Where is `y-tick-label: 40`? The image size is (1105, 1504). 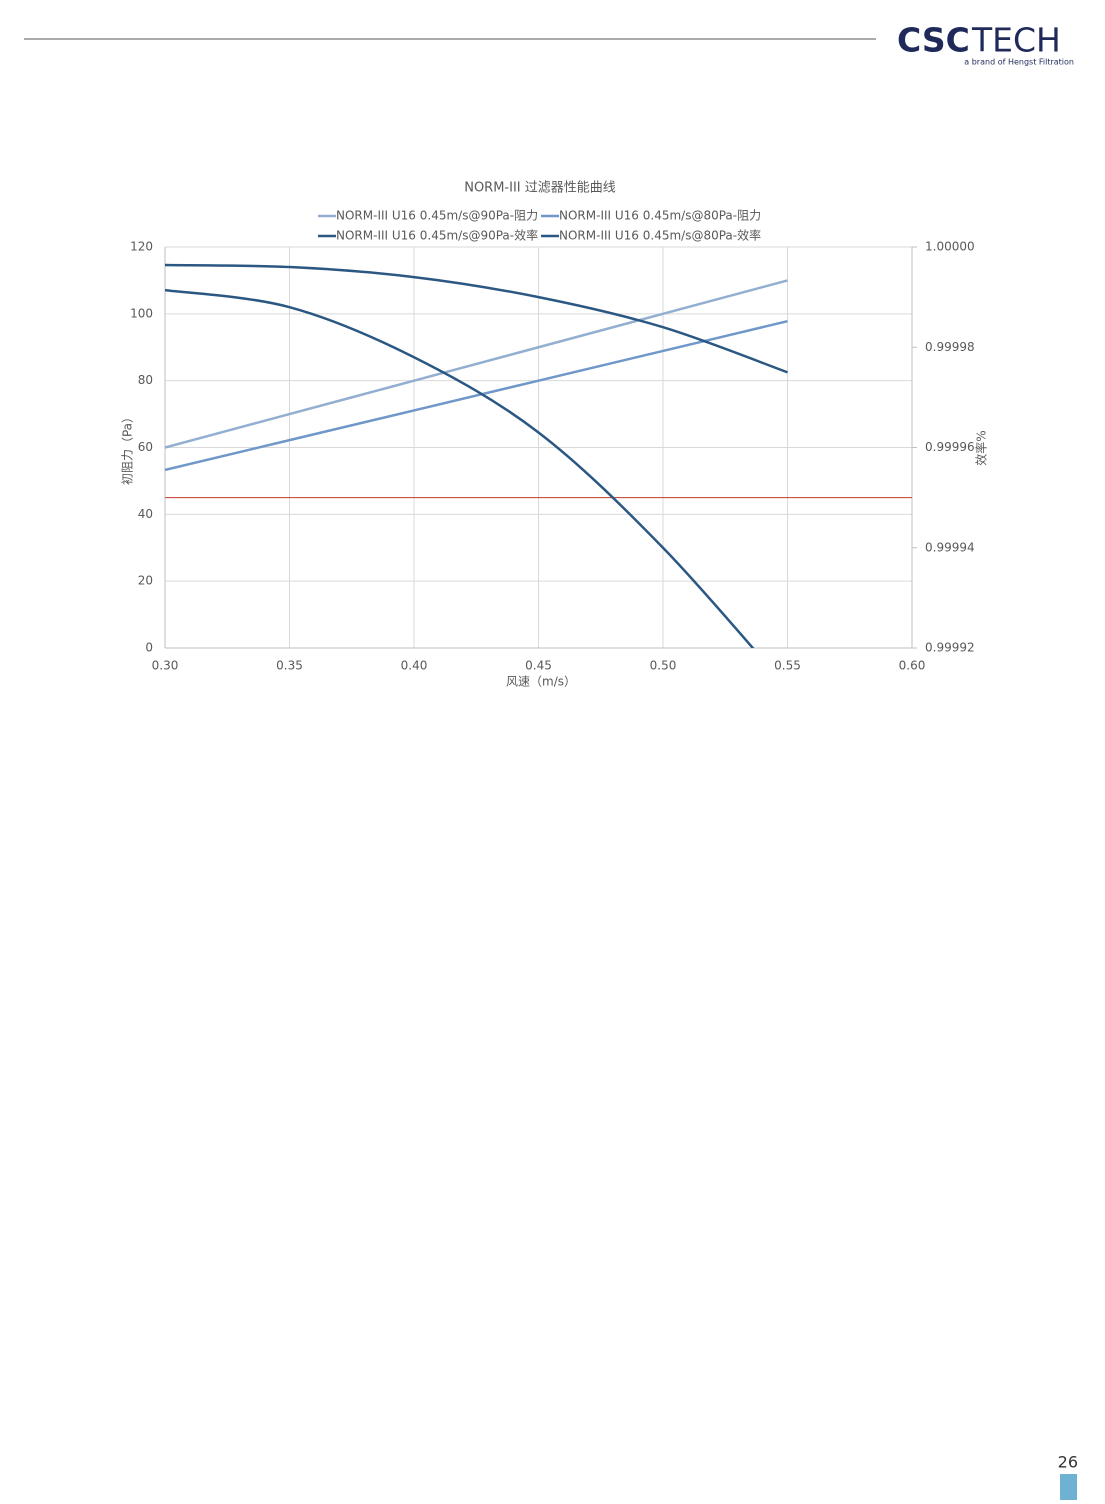 y-tick-label: 40 is located at coordinates (145, 514).